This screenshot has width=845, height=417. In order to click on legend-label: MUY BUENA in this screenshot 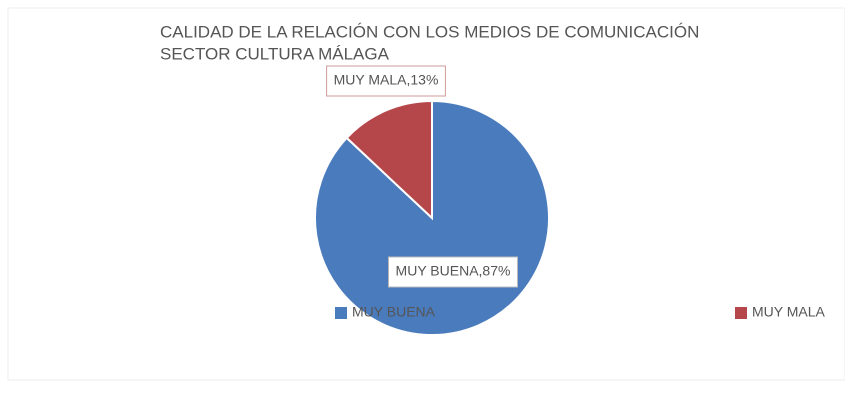, I will do `click(394, 312)`.